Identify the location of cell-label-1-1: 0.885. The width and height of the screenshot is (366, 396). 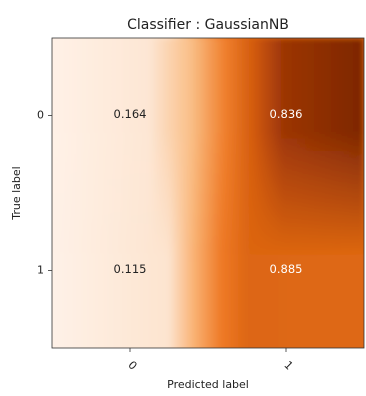
(286, 269).